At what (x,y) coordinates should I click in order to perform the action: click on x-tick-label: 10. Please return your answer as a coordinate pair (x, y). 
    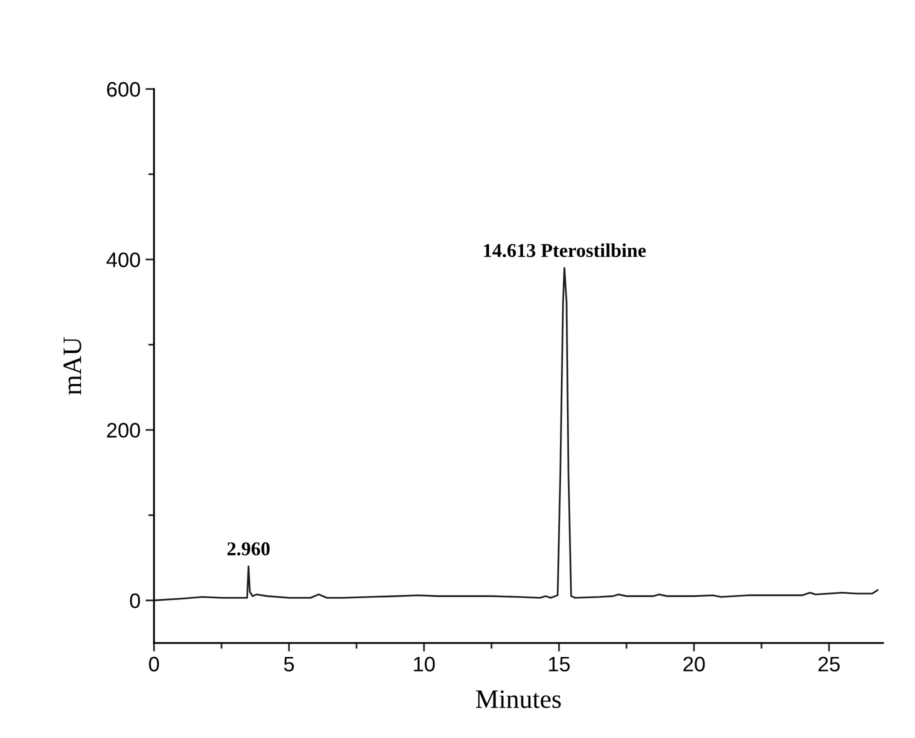
    Looking at the image, I should click on (424, 664).